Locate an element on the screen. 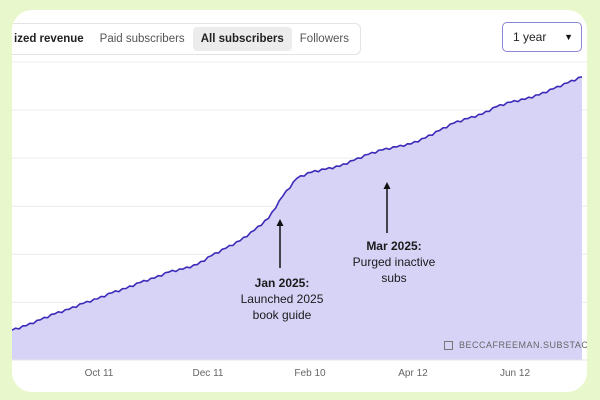 The image size is (600, 400). substack-icon is located at coordinates (448, 345).